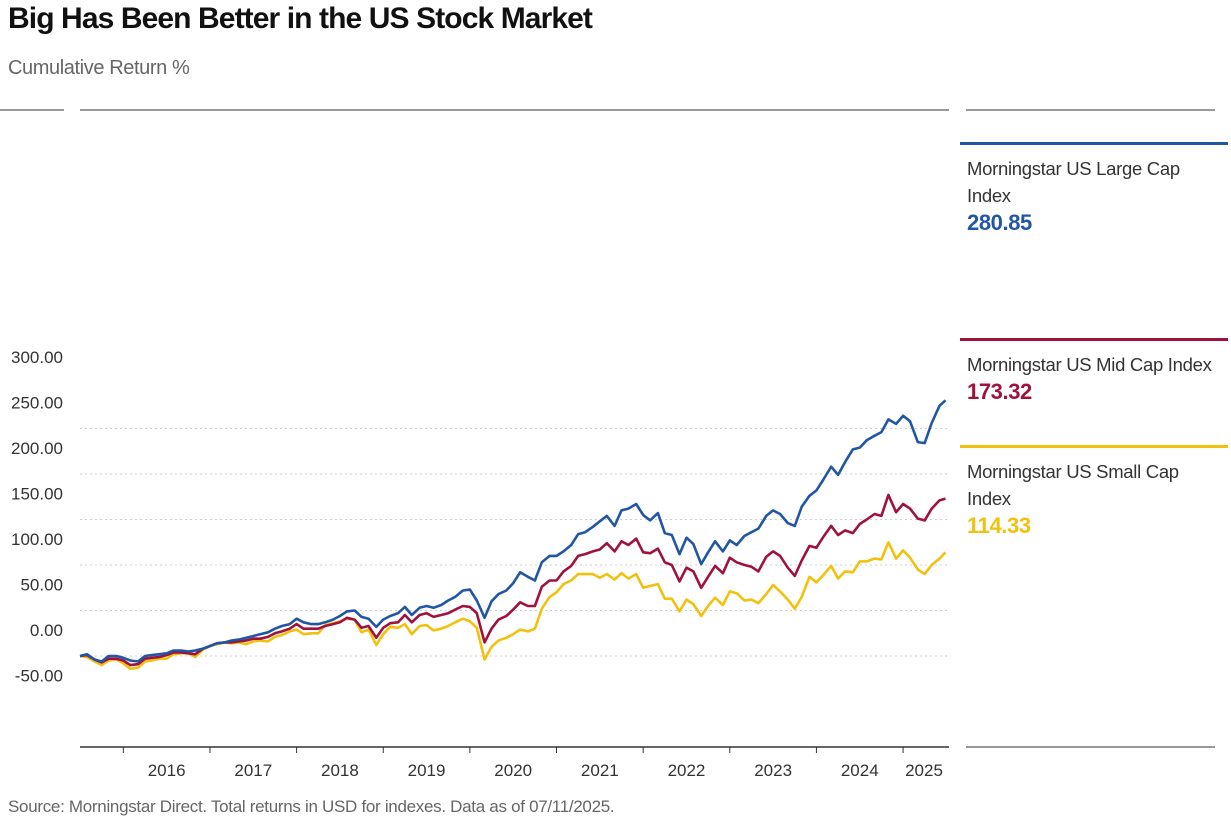 Image resolution: width=1231 pixels, height=828 pixels. Describe the element at coordinates (999, 391) in the screenshot. I see `legend-mid-cap-value: 173.32` at that location.